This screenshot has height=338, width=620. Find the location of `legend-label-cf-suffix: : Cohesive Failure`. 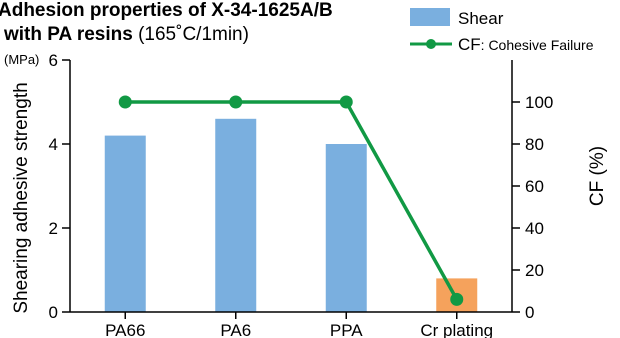

legend-label-cf-suffix: : Cohesive Failure is located at coordinates (537, 45).